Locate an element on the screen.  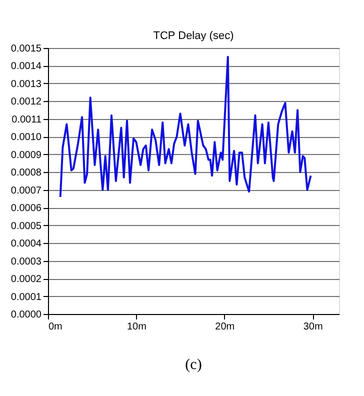
y-tick-label: 0.0010 is located at coordinates (26, 138).